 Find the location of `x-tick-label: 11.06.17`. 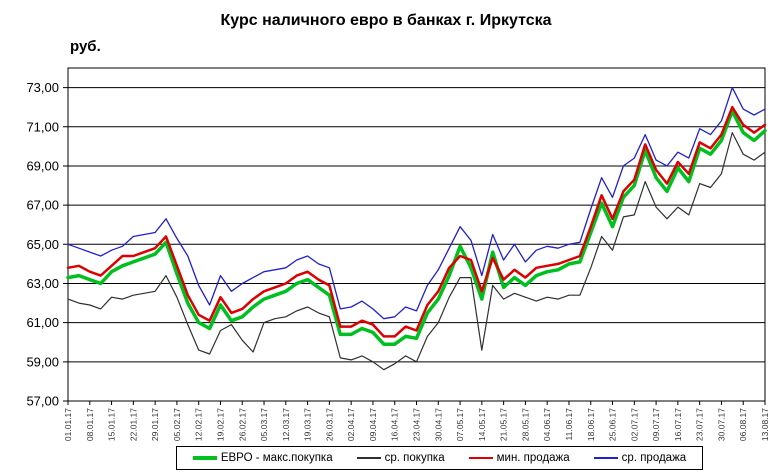

x-tick-label: 11.06.17 is located at coordinates (569, 424).